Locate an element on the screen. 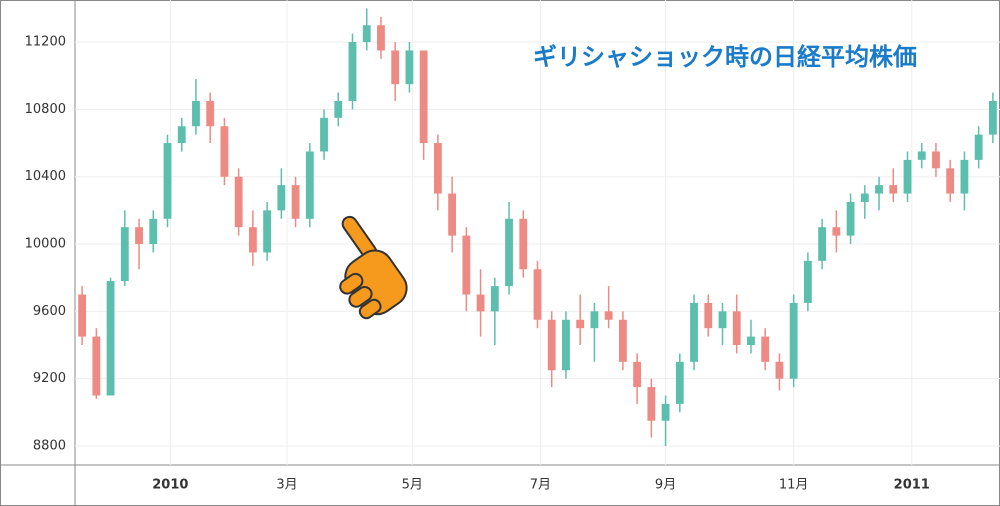 This screenshot has width=1000, height=506. x-tick-label: 2011 is located at coordinates (912, 485).